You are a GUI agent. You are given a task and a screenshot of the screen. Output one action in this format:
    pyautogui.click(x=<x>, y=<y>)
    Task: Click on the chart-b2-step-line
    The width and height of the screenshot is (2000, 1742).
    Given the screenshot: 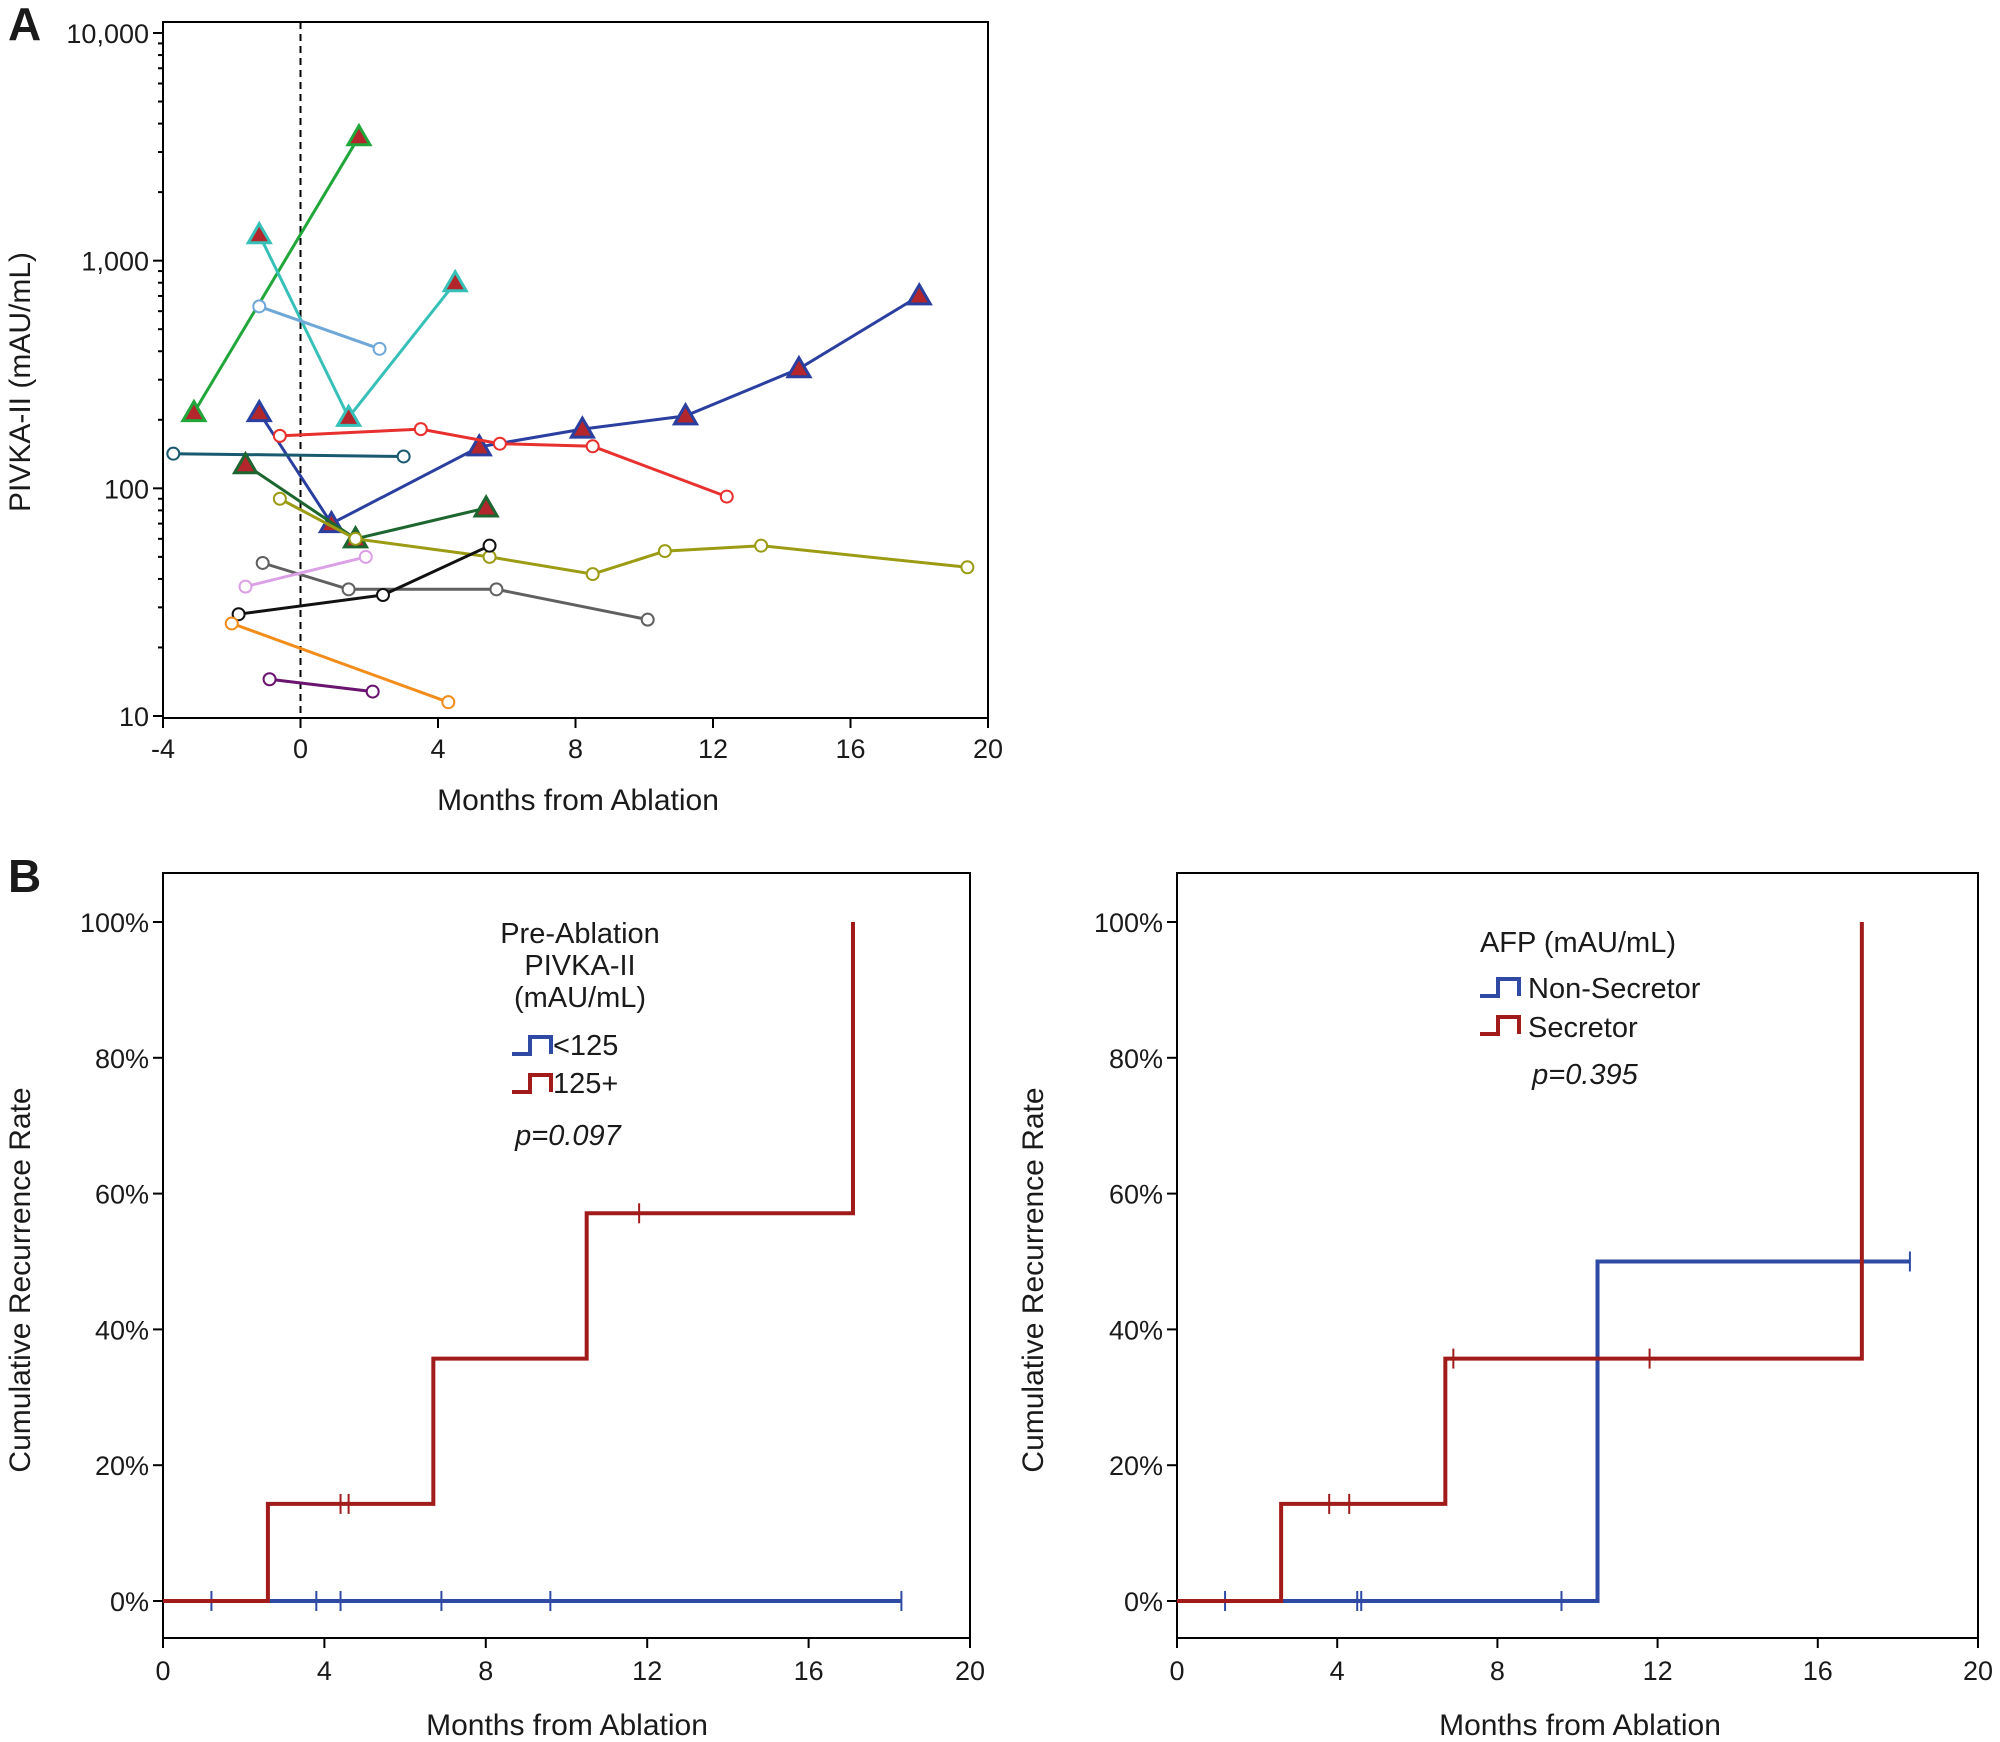 What is the action you would take?
    pyautogui.click(x=1520, y=1262)
    